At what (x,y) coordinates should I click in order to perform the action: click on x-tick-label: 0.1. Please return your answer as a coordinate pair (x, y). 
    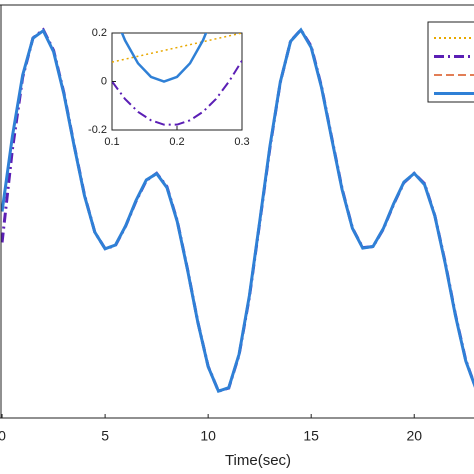
    Looking at the image, I should click on (111, 142).